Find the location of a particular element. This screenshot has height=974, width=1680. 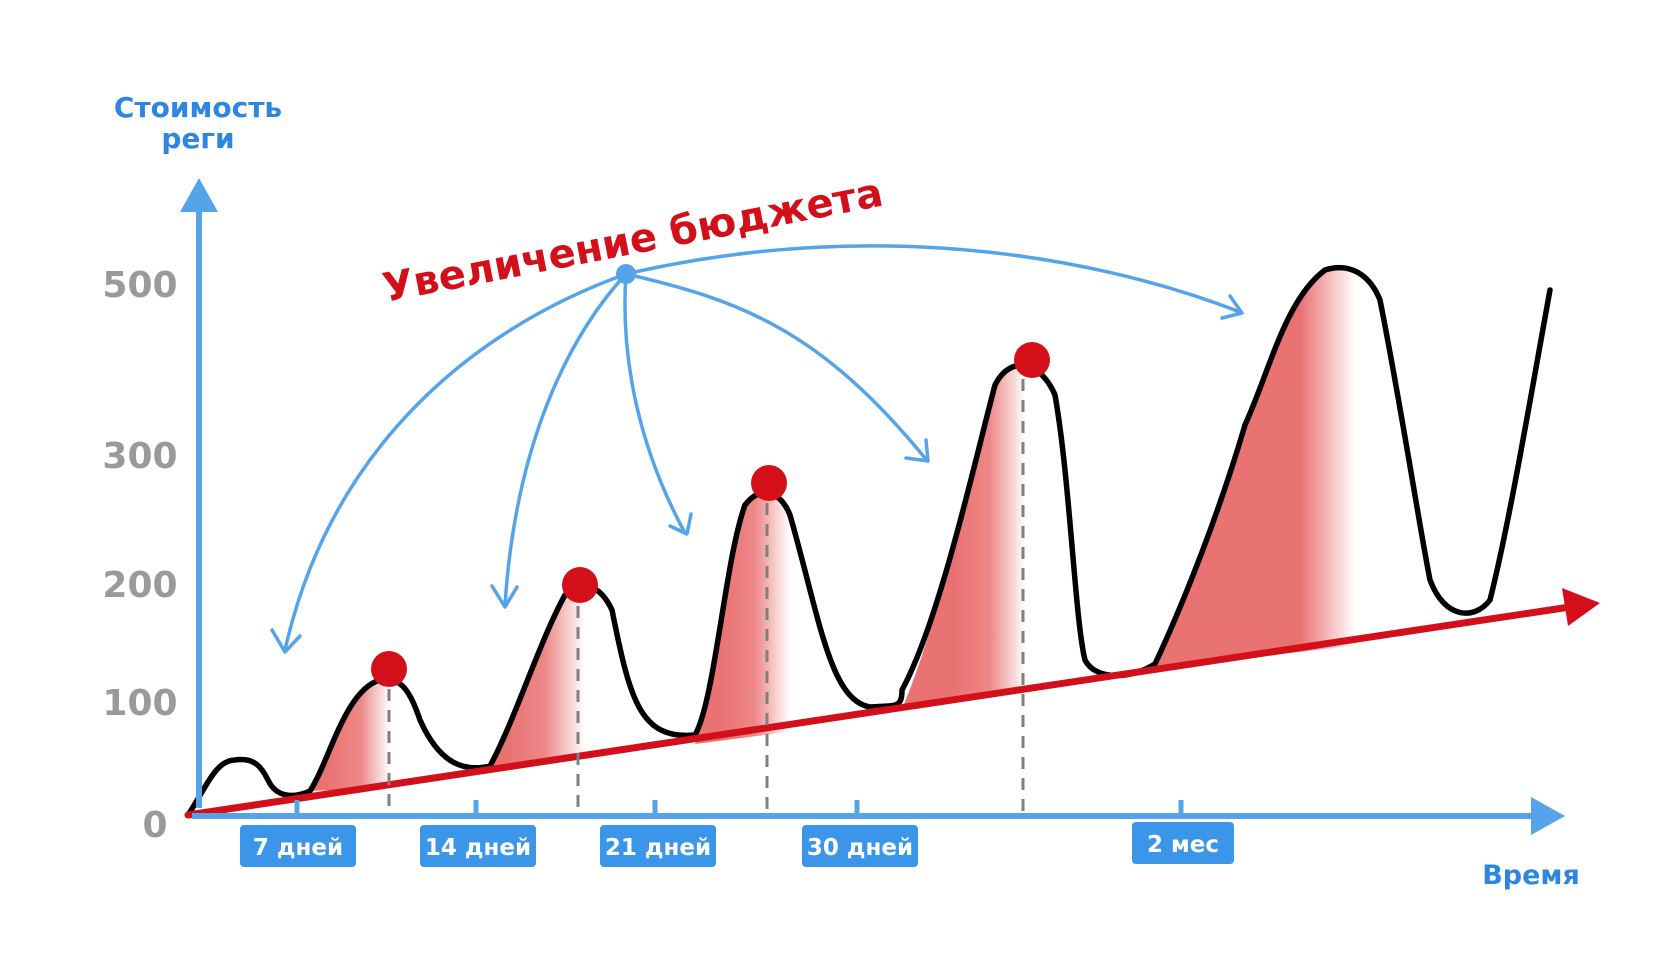

svg-text: 2 мес is located at coordinates (1183, 845).